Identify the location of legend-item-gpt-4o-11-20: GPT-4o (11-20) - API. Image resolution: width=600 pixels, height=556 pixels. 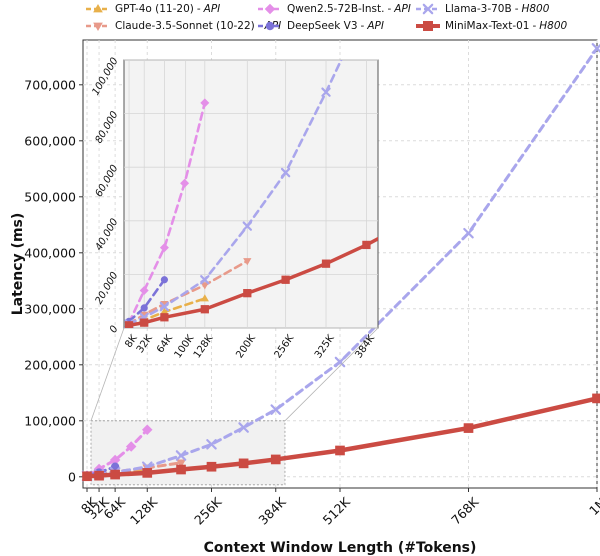
(152, 9).